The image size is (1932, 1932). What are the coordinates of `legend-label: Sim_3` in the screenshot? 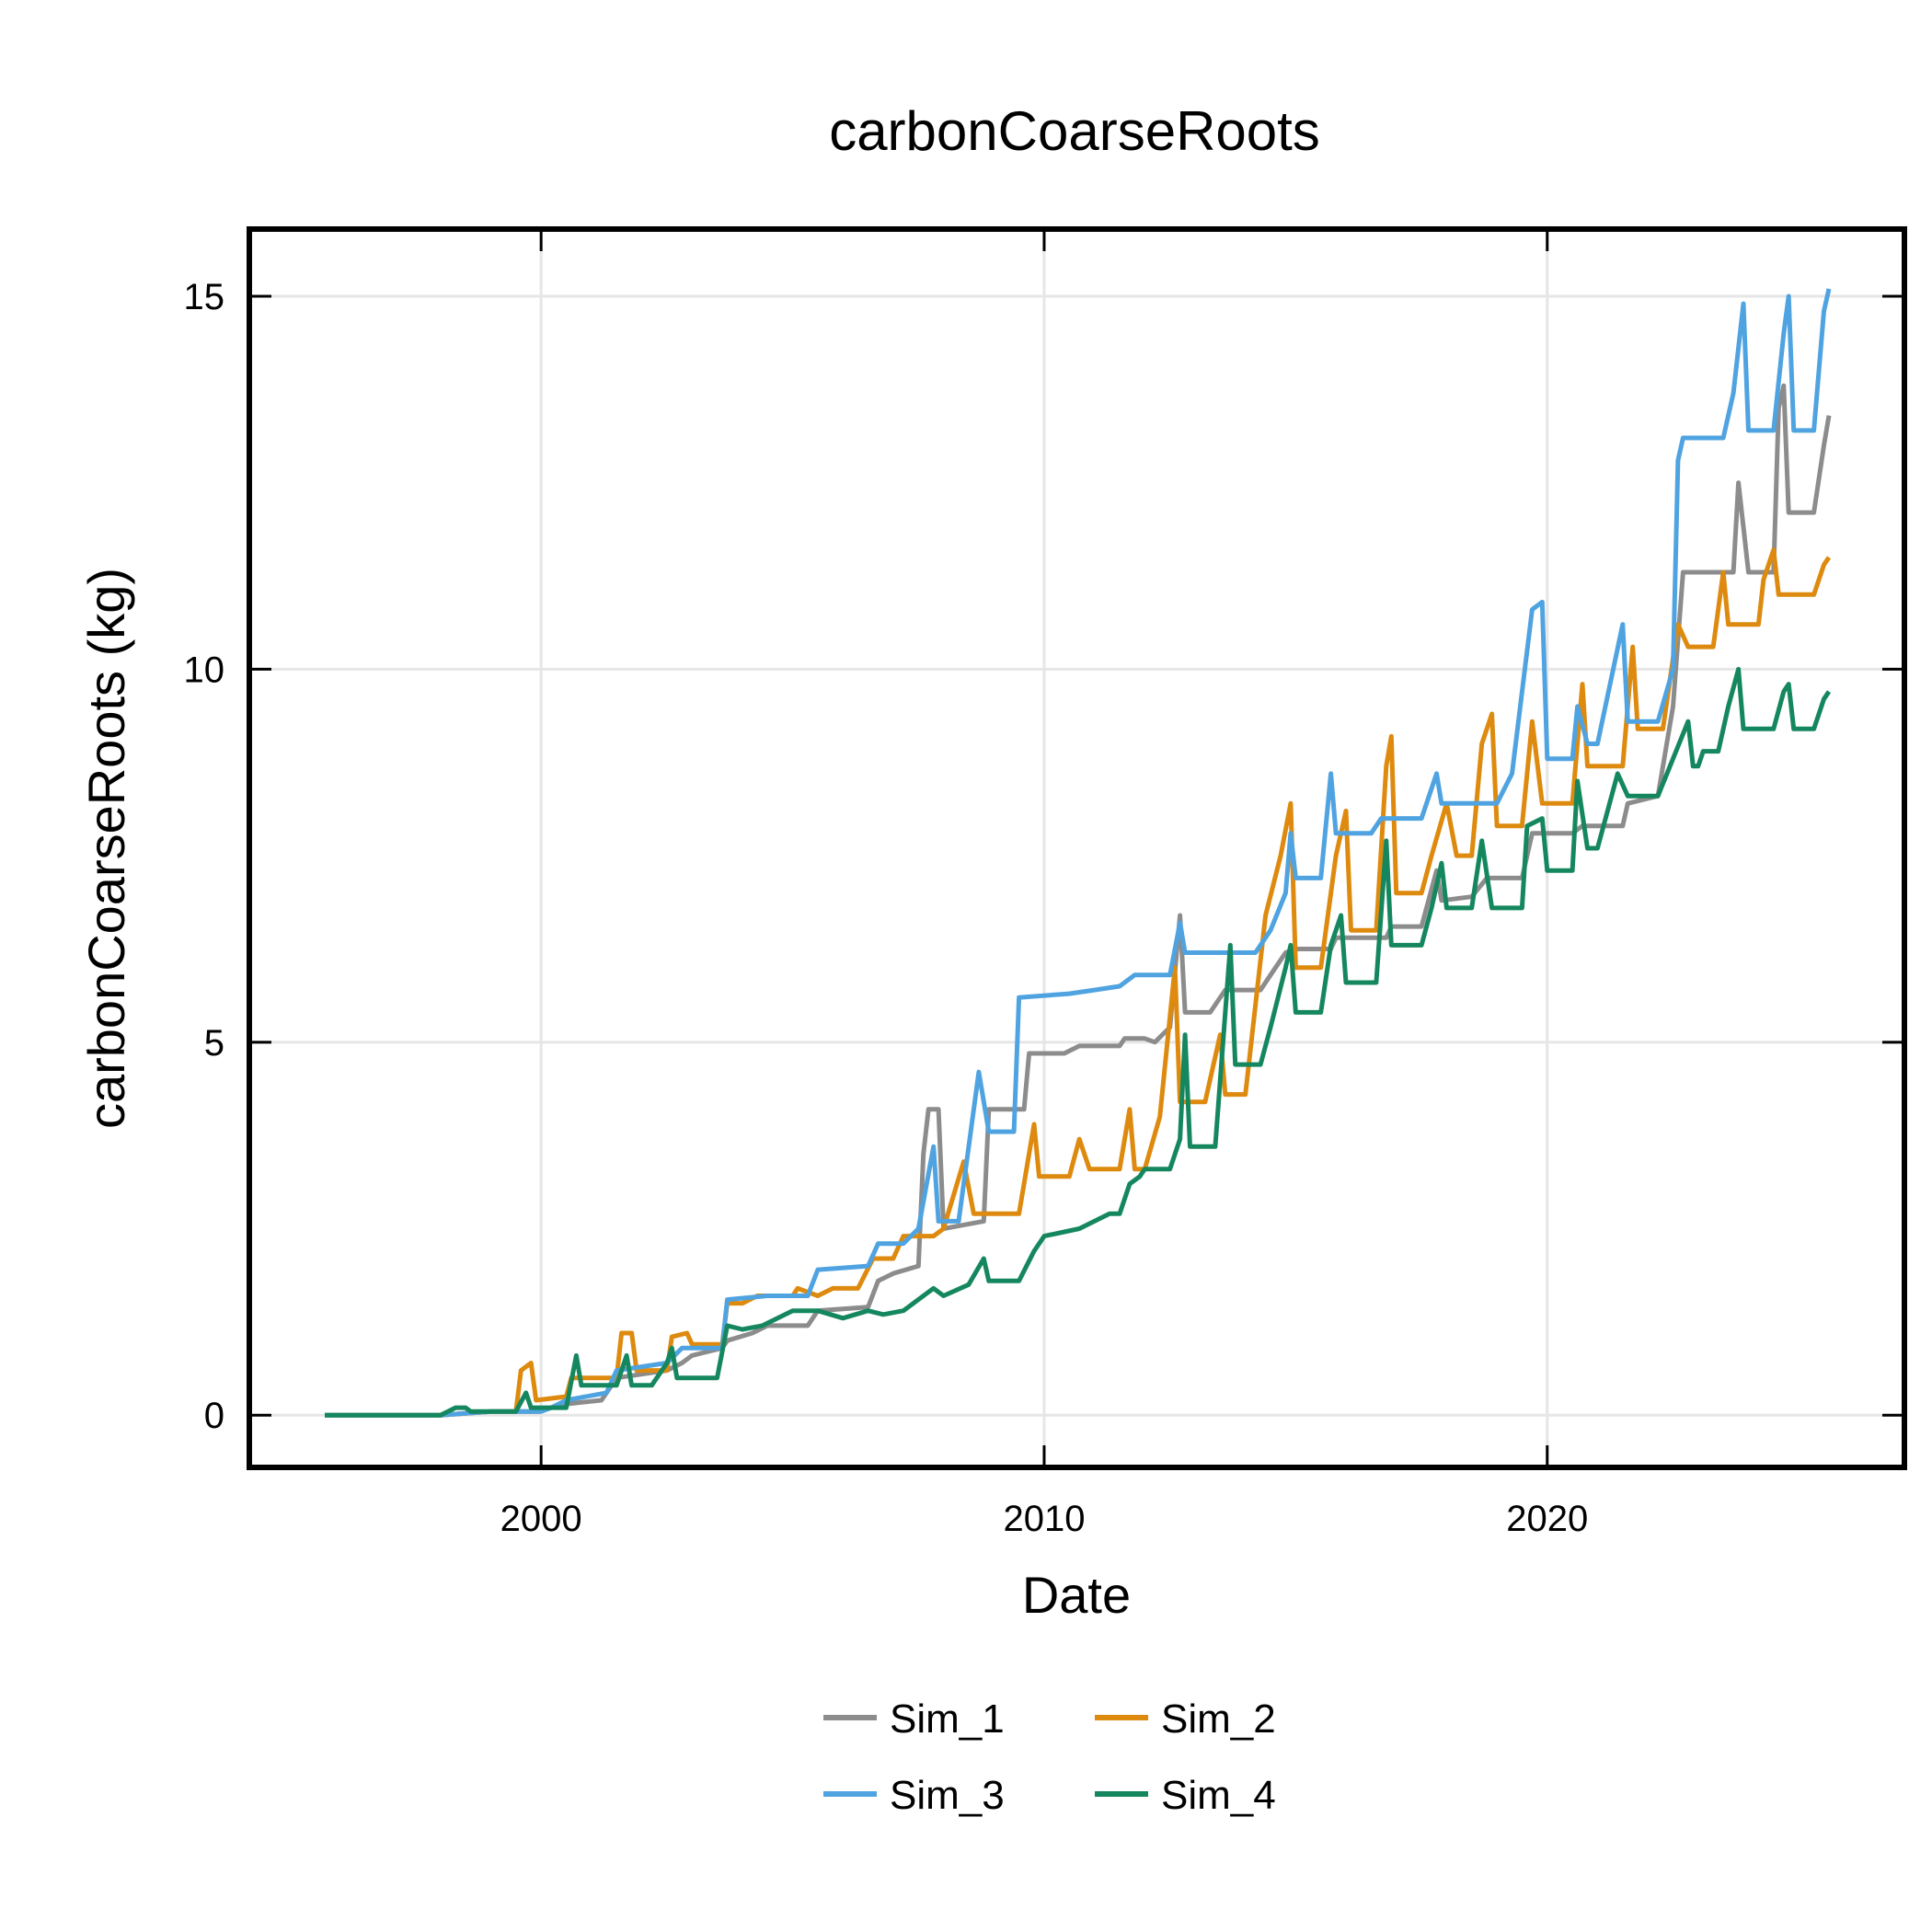 It's located at (947, 1795).